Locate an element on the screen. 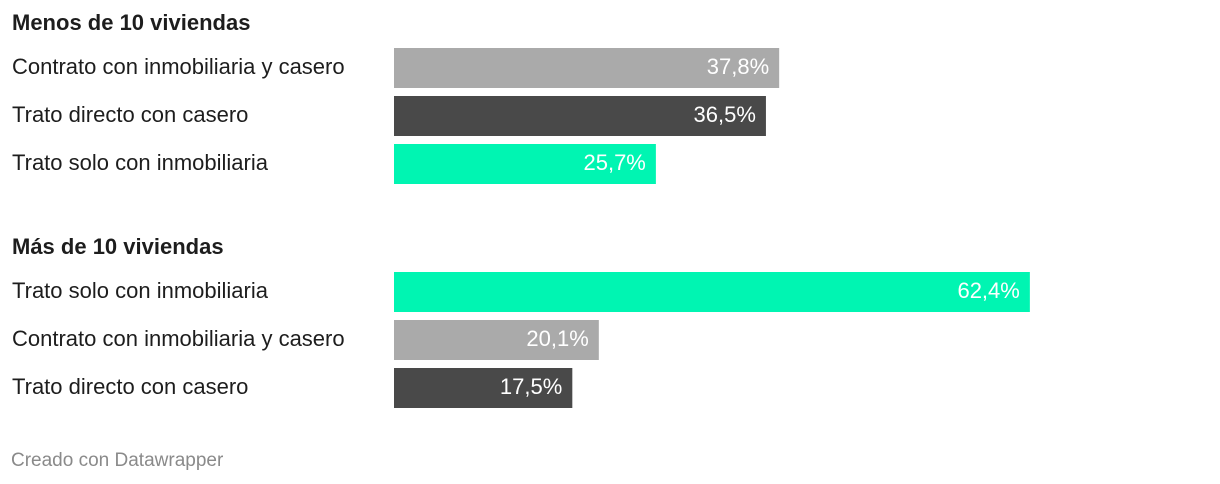 This screenshot has height=484, width=1220. group-title: Más de 10 viviendas is located at coordinates (118, 246).